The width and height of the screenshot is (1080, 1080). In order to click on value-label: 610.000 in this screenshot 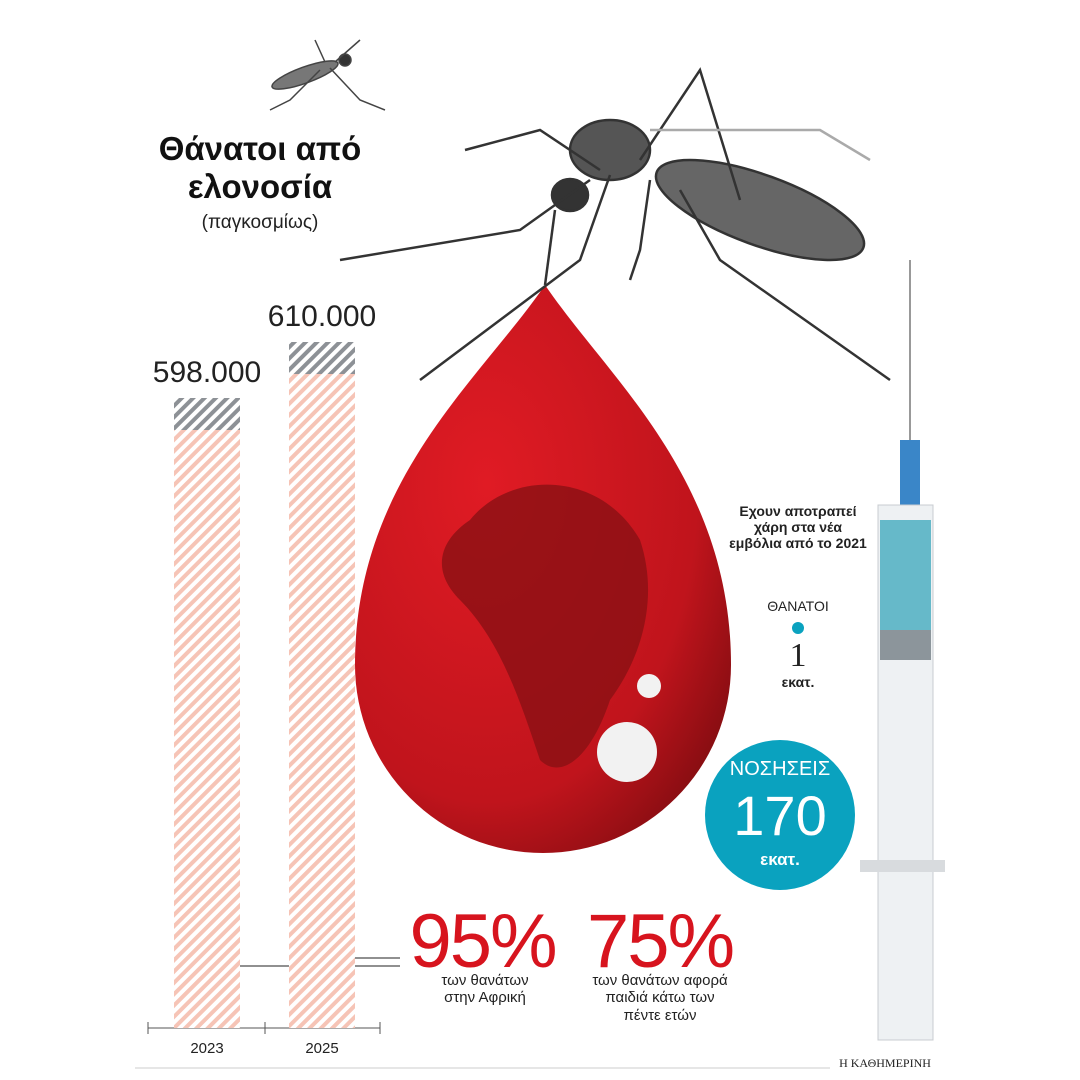, I will do `click(322, 316)`.